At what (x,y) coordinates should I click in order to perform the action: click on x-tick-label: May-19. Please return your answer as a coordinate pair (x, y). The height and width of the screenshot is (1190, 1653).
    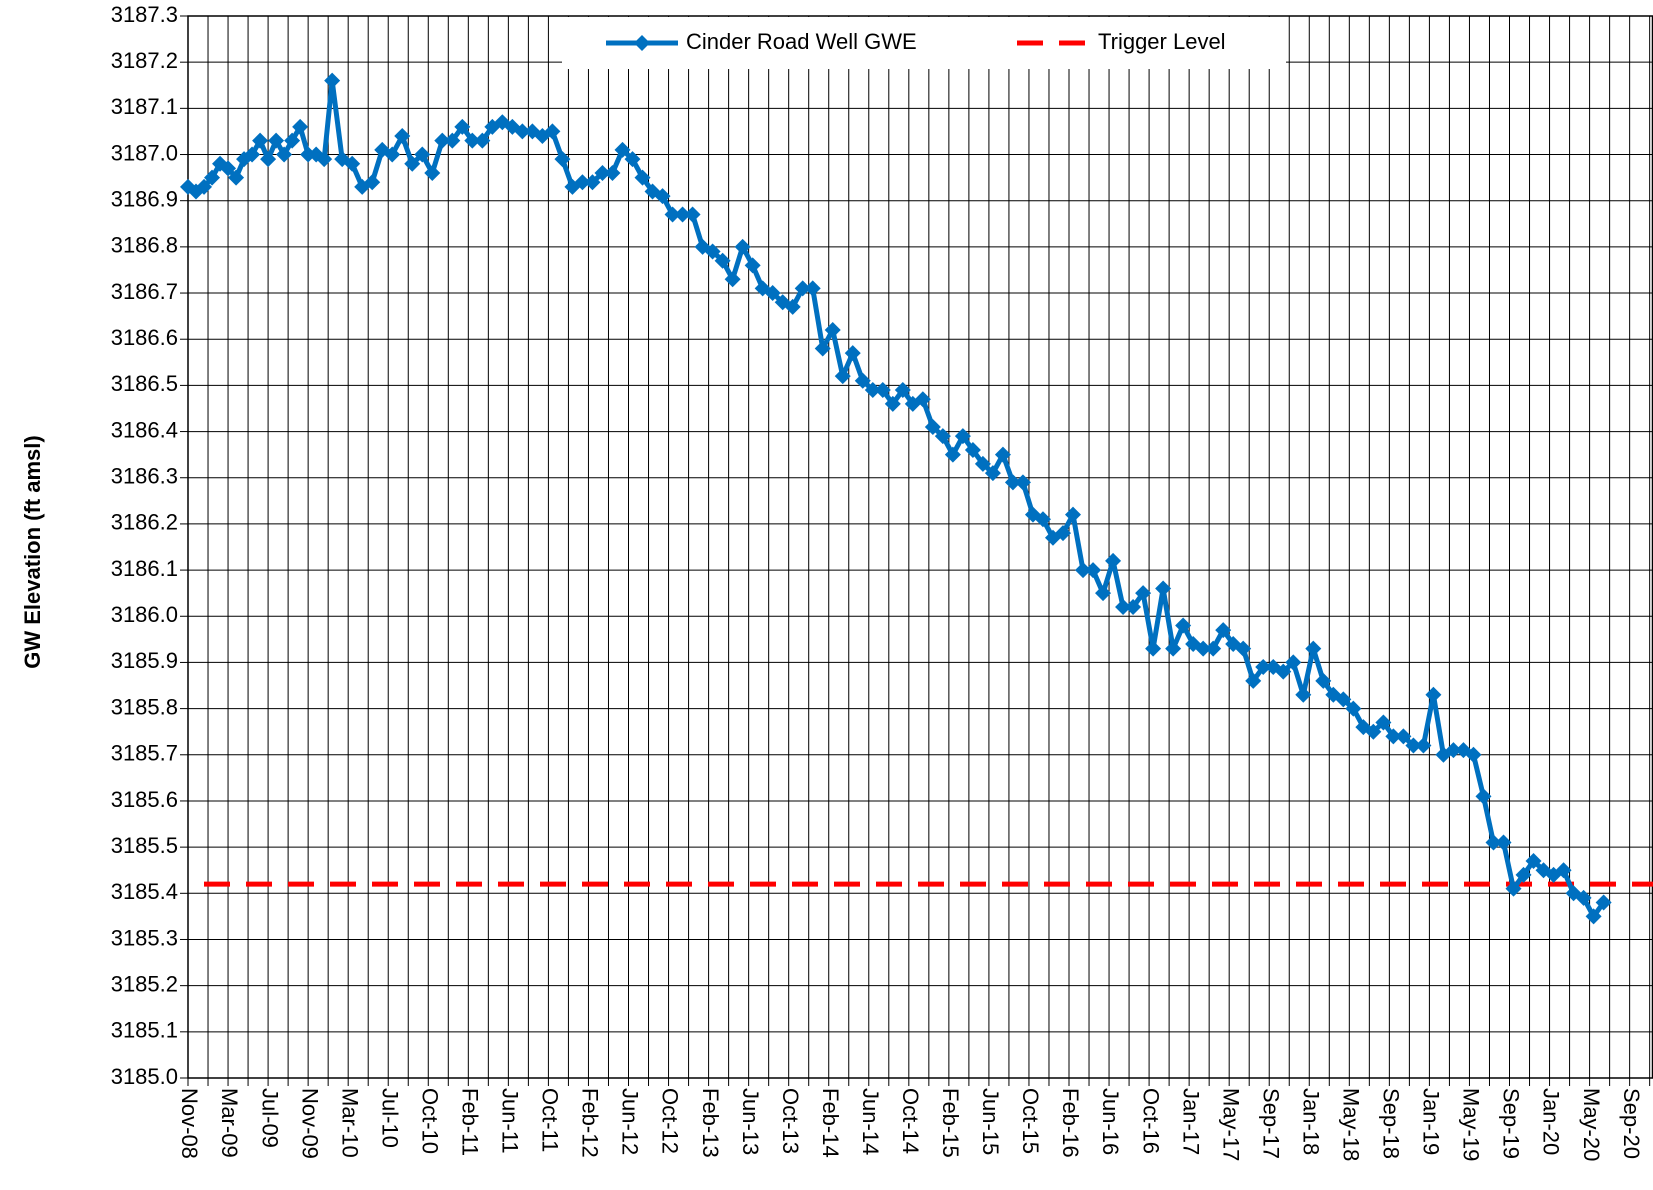
    Looking at the image, I should click on (1471, 1124).